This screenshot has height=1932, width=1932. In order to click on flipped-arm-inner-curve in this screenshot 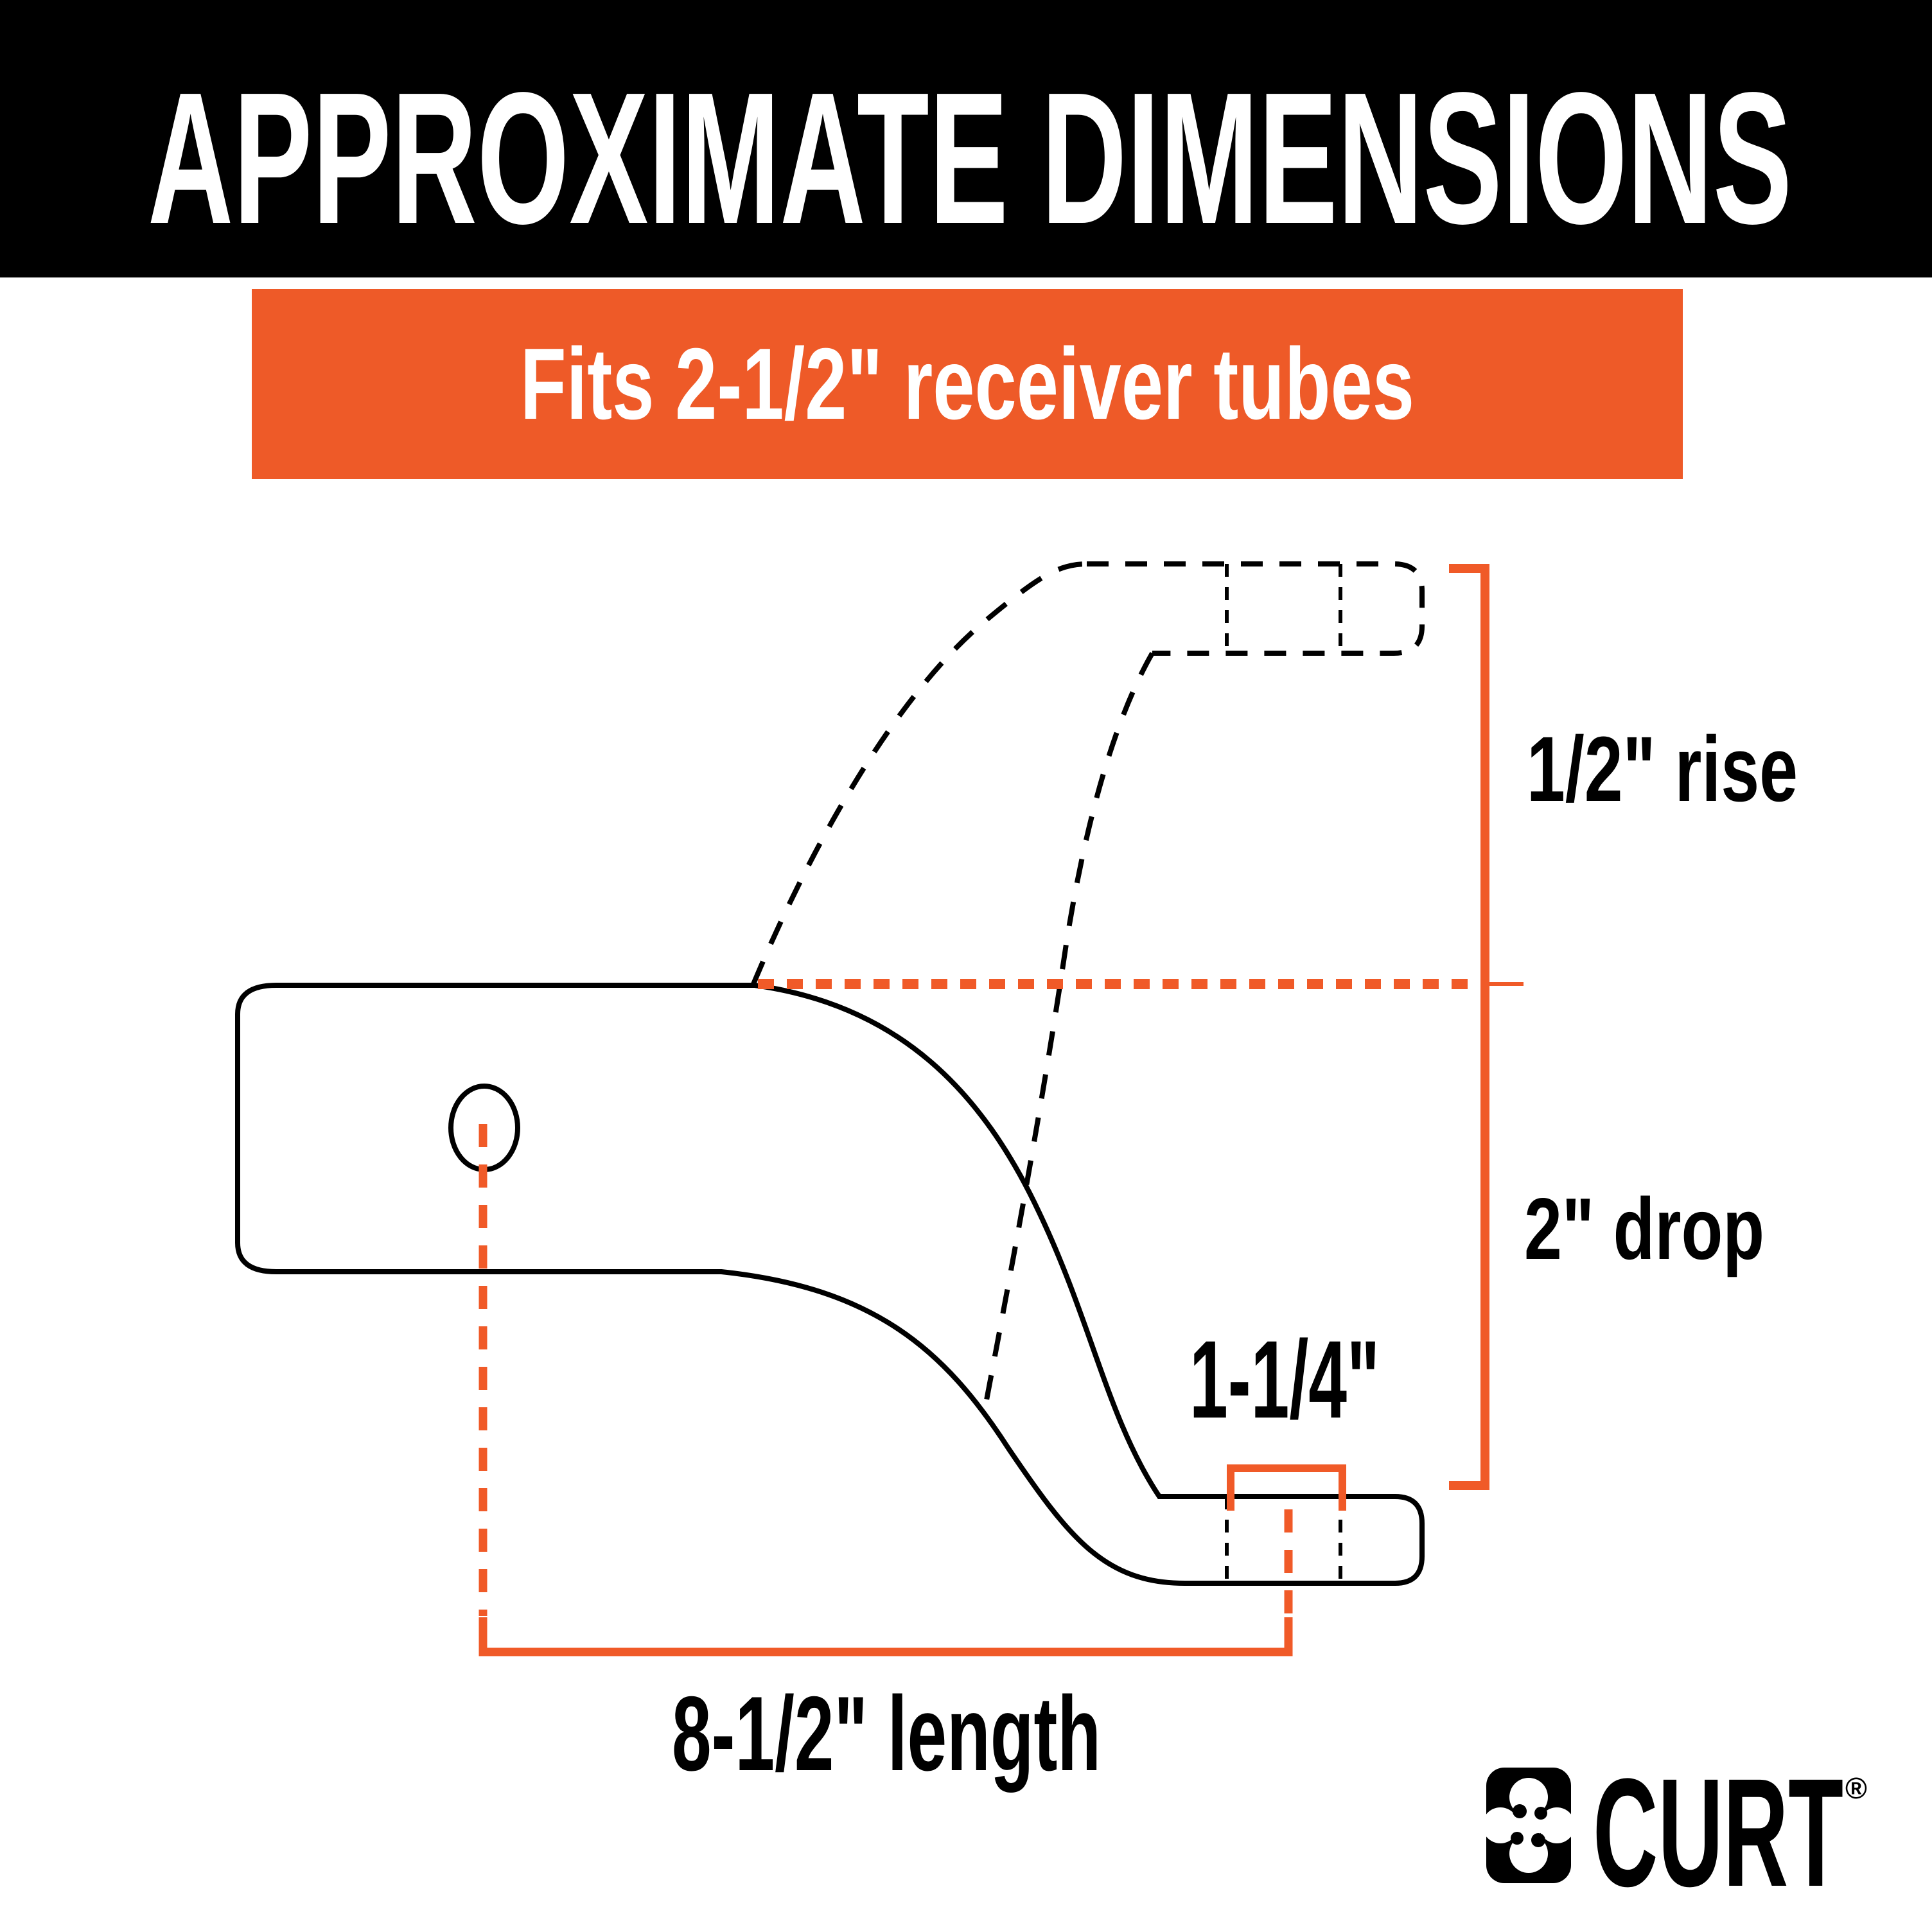, I will do `click(1069, 1028)`.